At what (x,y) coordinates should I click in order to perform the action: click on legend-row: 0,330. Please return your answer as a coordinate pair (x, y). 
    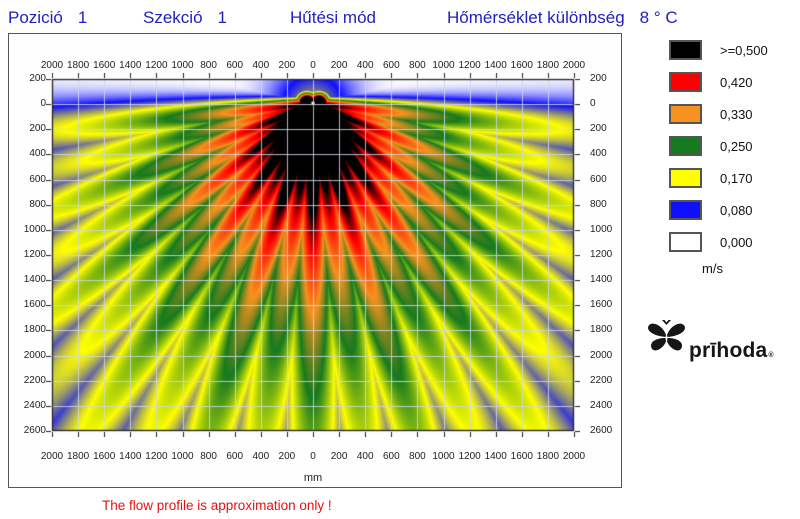
    Looking at the image, I should click on (731, 114).